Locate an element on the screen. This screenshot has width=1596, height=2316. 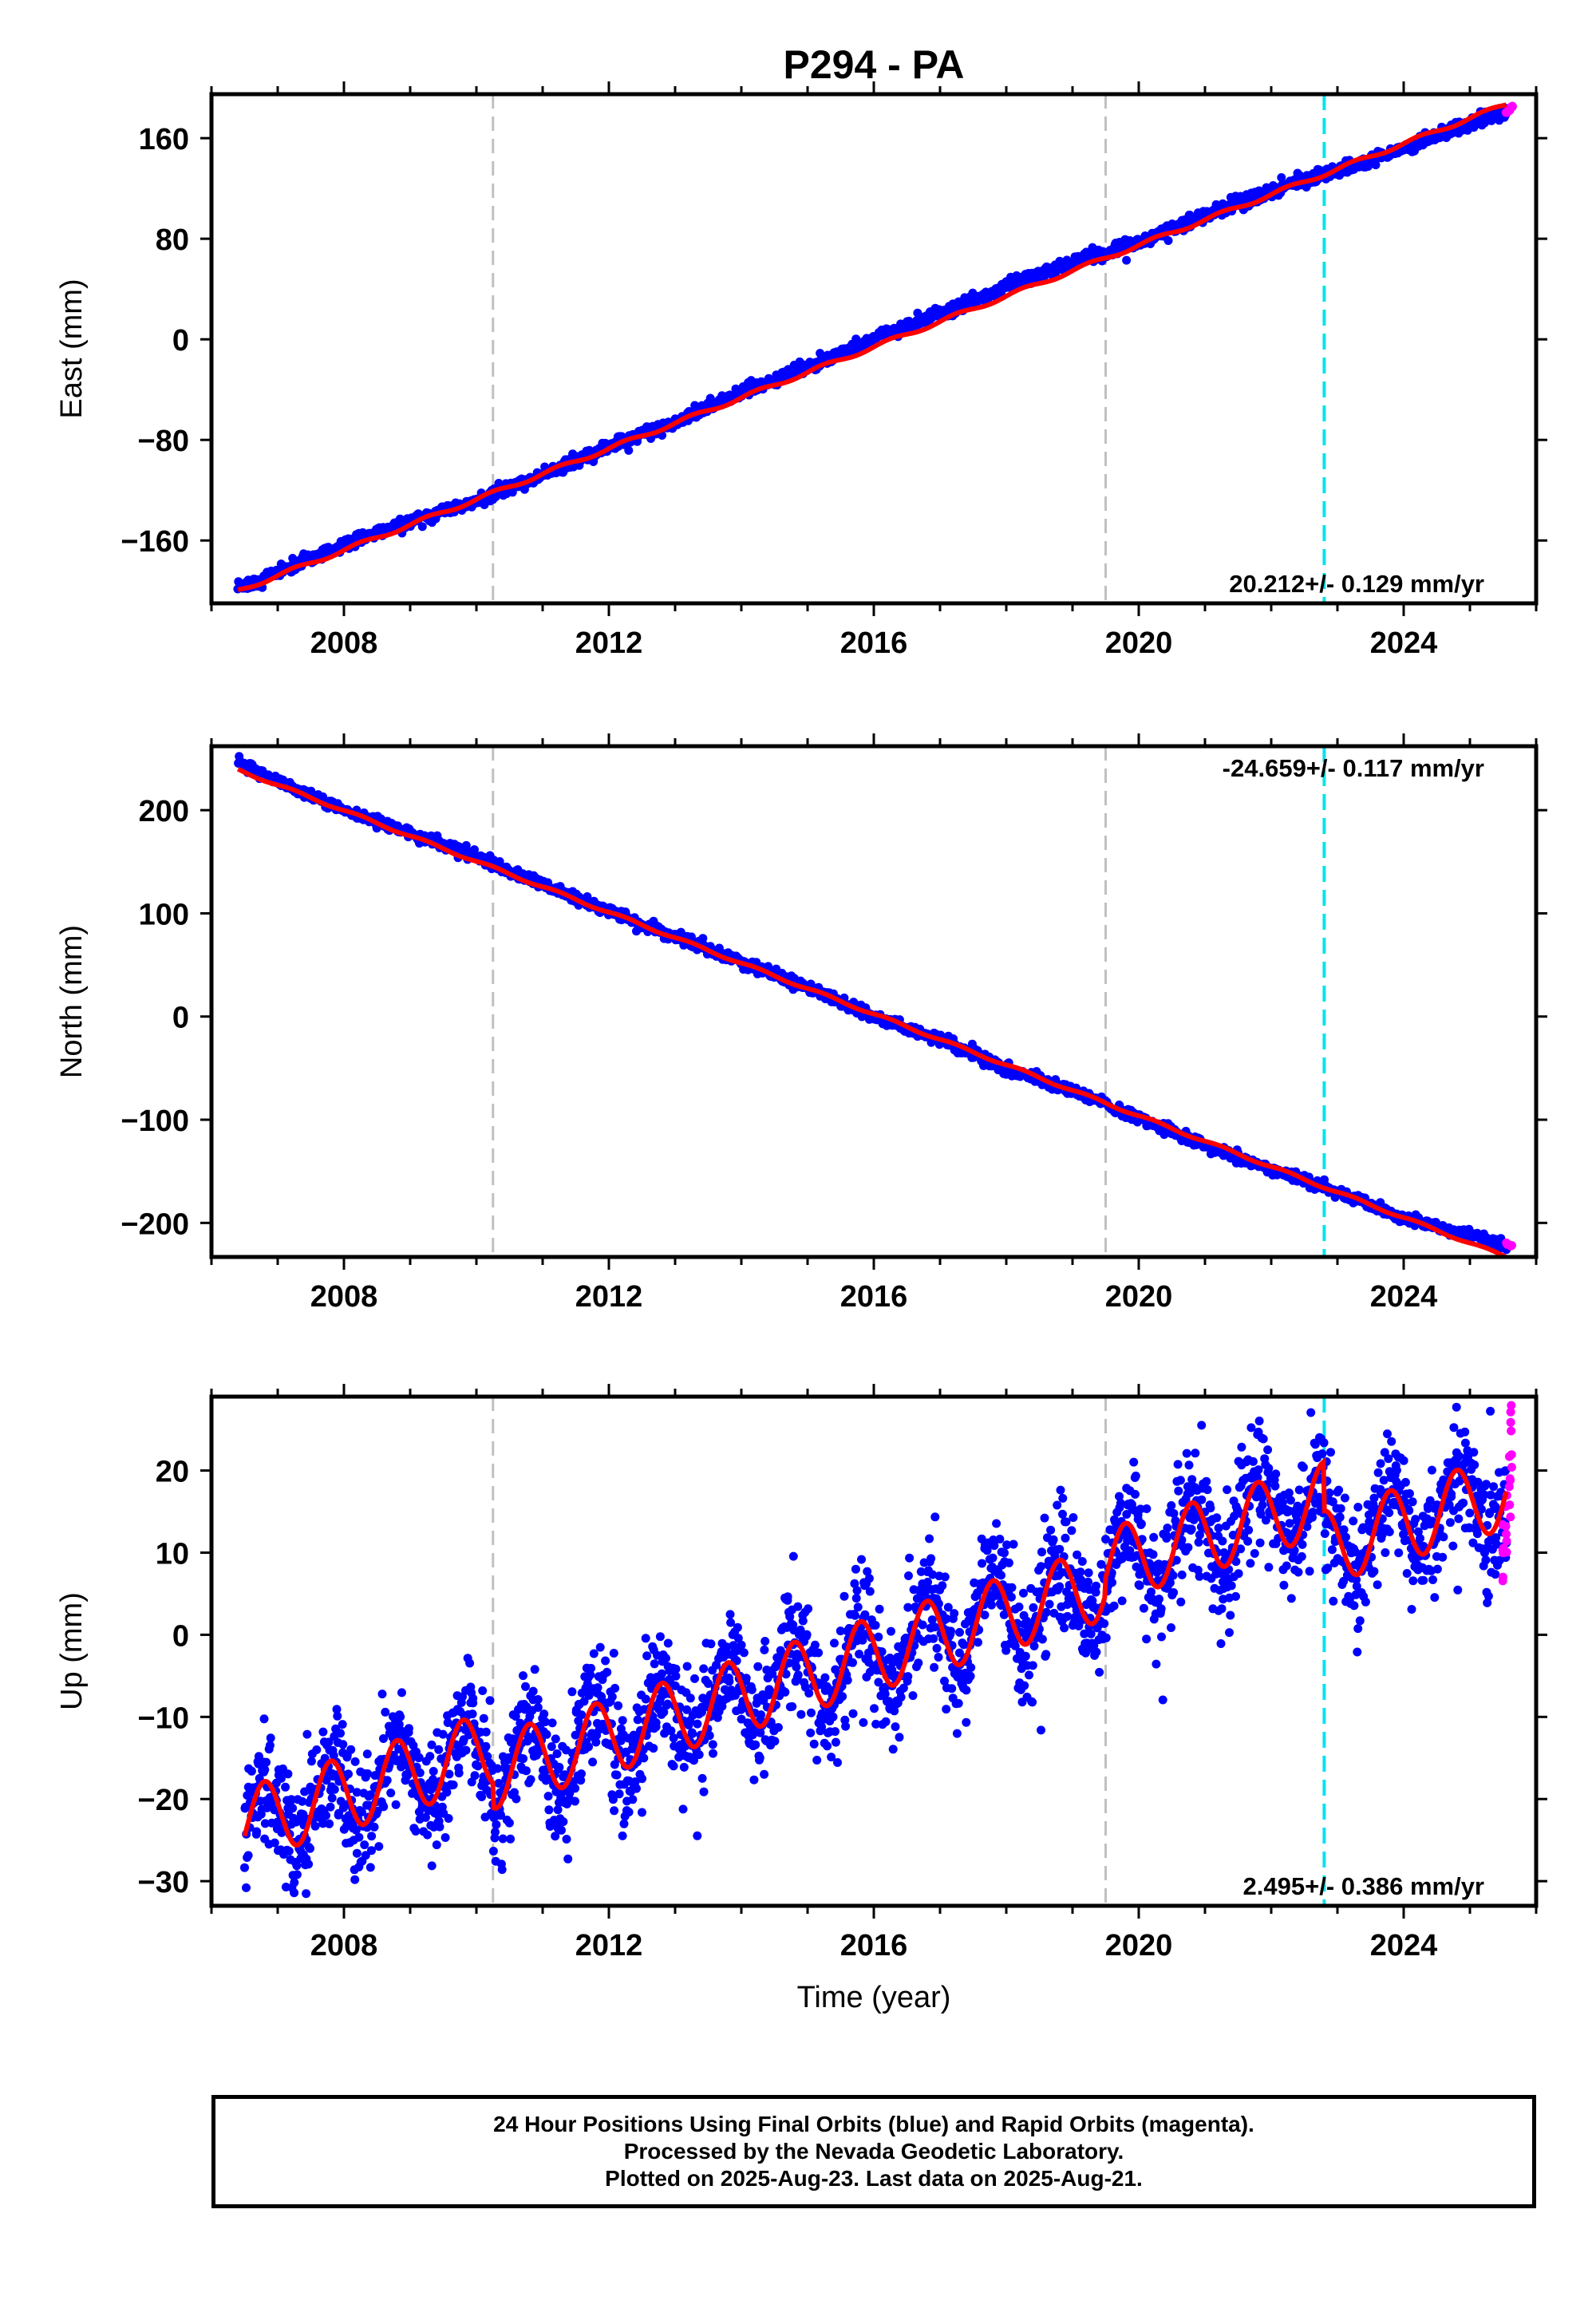
east-x-tick-label: 2012 is located at coordinates (609, 643).